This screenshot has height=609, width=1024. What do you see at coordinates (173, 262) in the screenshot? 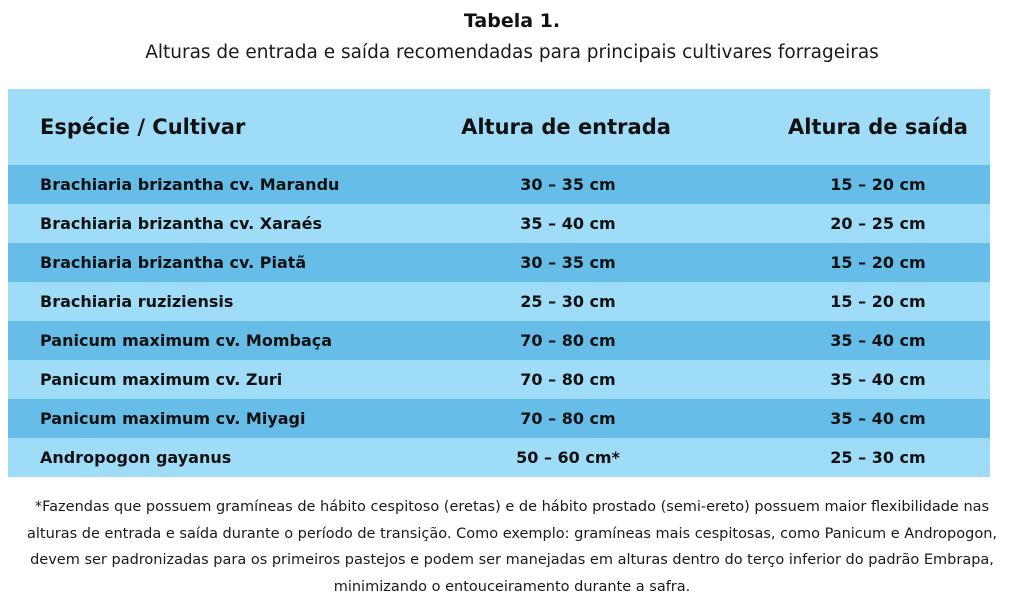
I see `species-cell: Brachiaria brizantha cv. Piatã` at bounding box center [173, 262].